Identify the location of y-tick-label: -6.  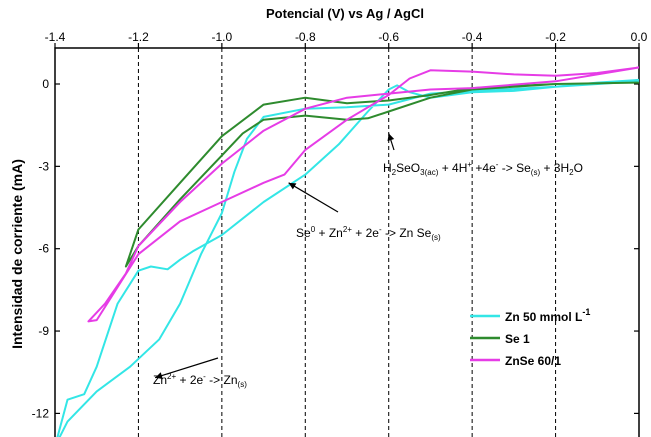
(43, 249).